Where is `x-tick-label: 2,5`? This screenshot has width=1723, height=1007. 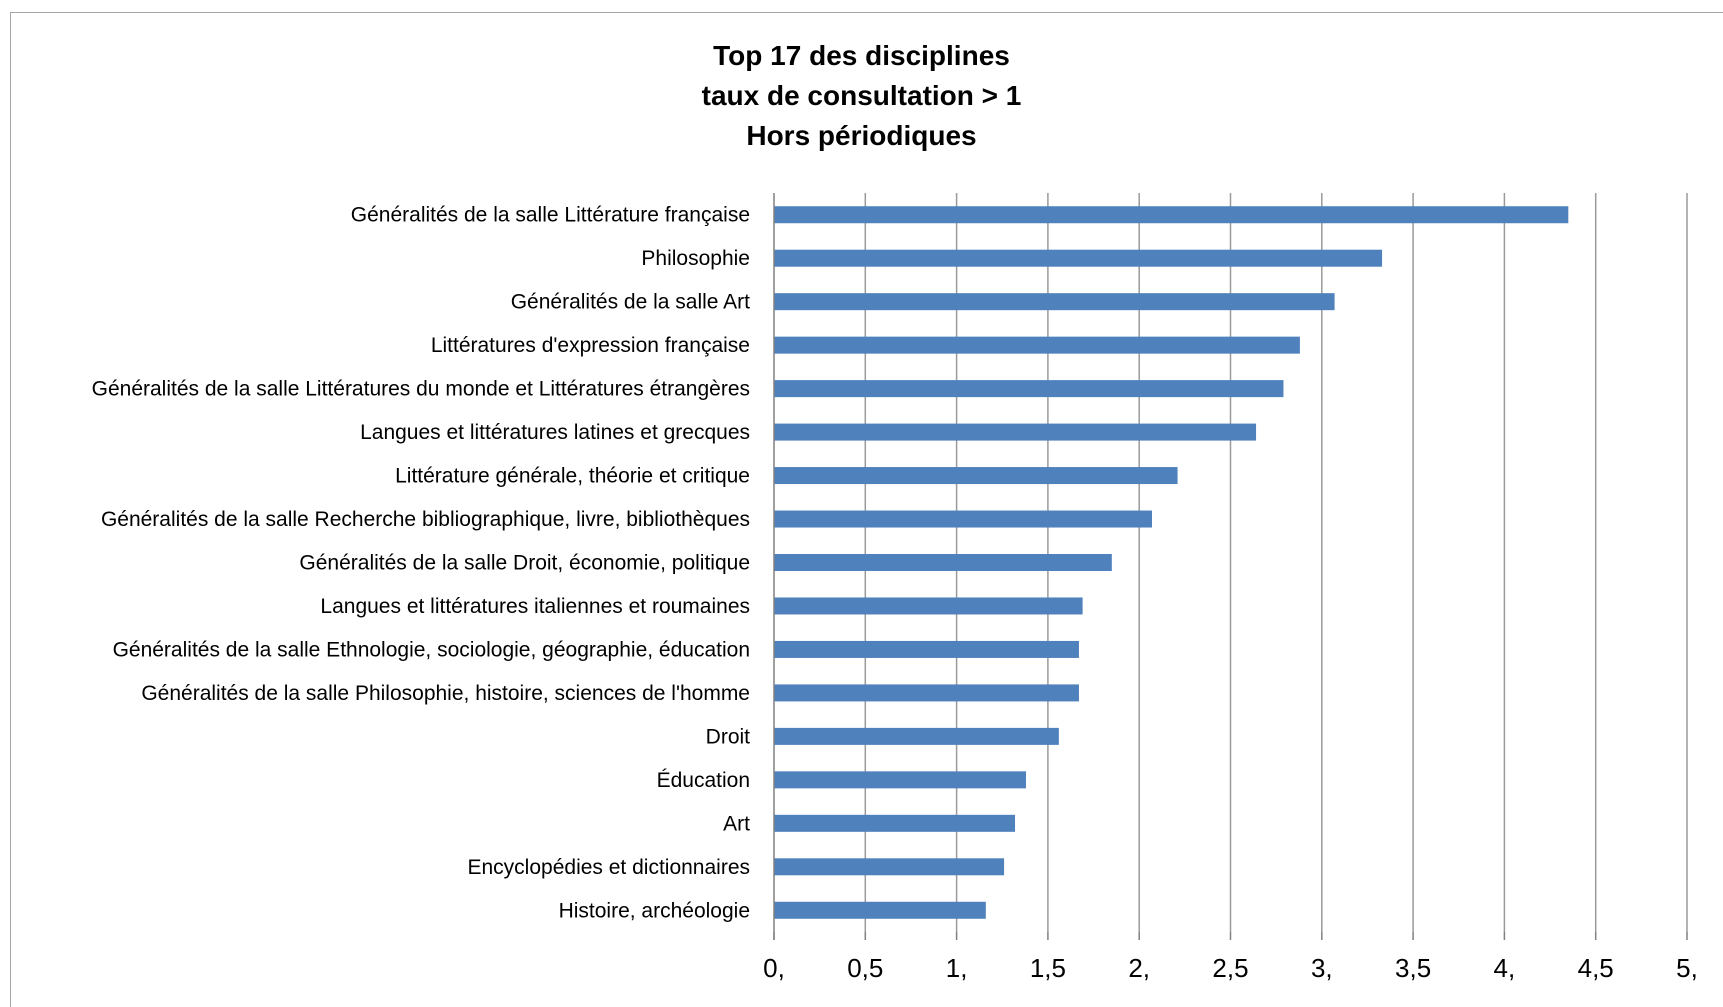 x-tick-label: 2,5 is located at coordinates (1230, 968).